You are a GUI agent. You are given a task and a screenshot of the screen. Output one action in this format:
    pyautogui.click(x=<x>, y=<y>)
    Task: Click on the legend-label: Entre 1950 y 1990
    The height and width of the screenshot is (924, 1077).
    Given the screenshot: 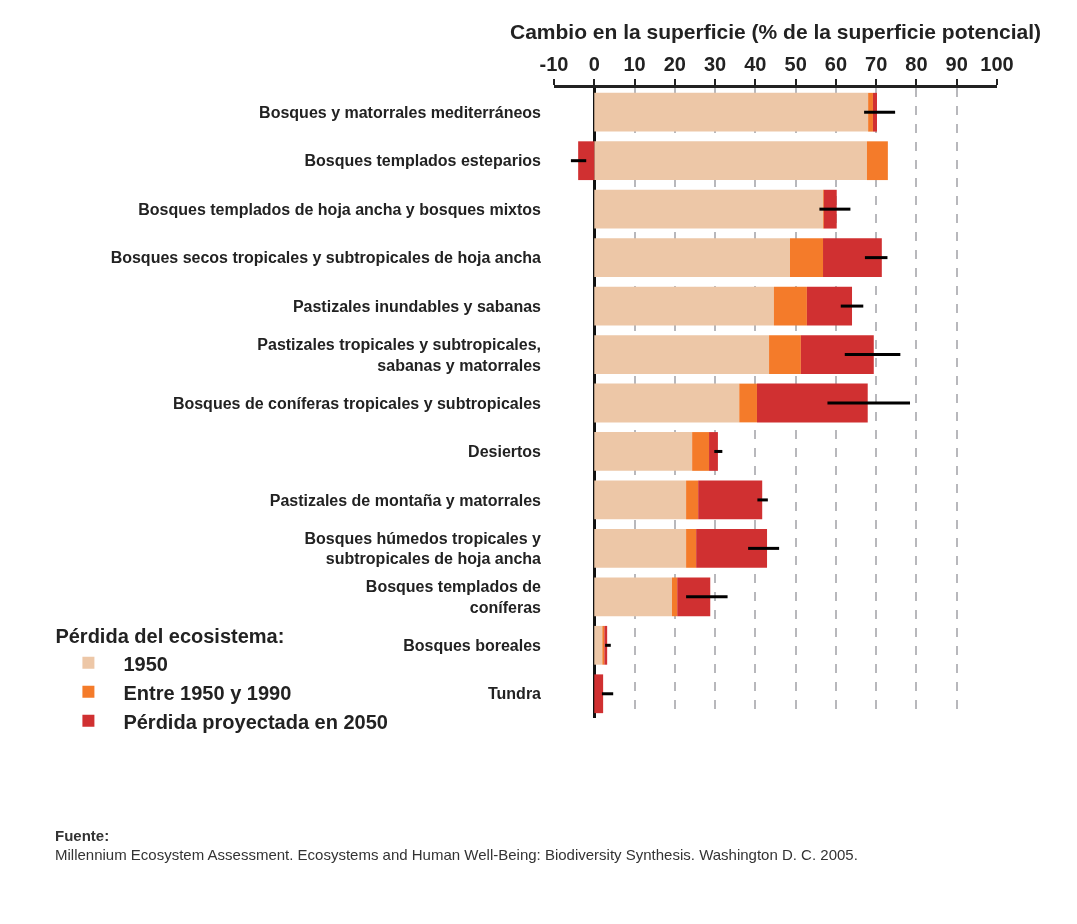 What is the action you would take?
    pyautogui.click(x=207, y=692)
    